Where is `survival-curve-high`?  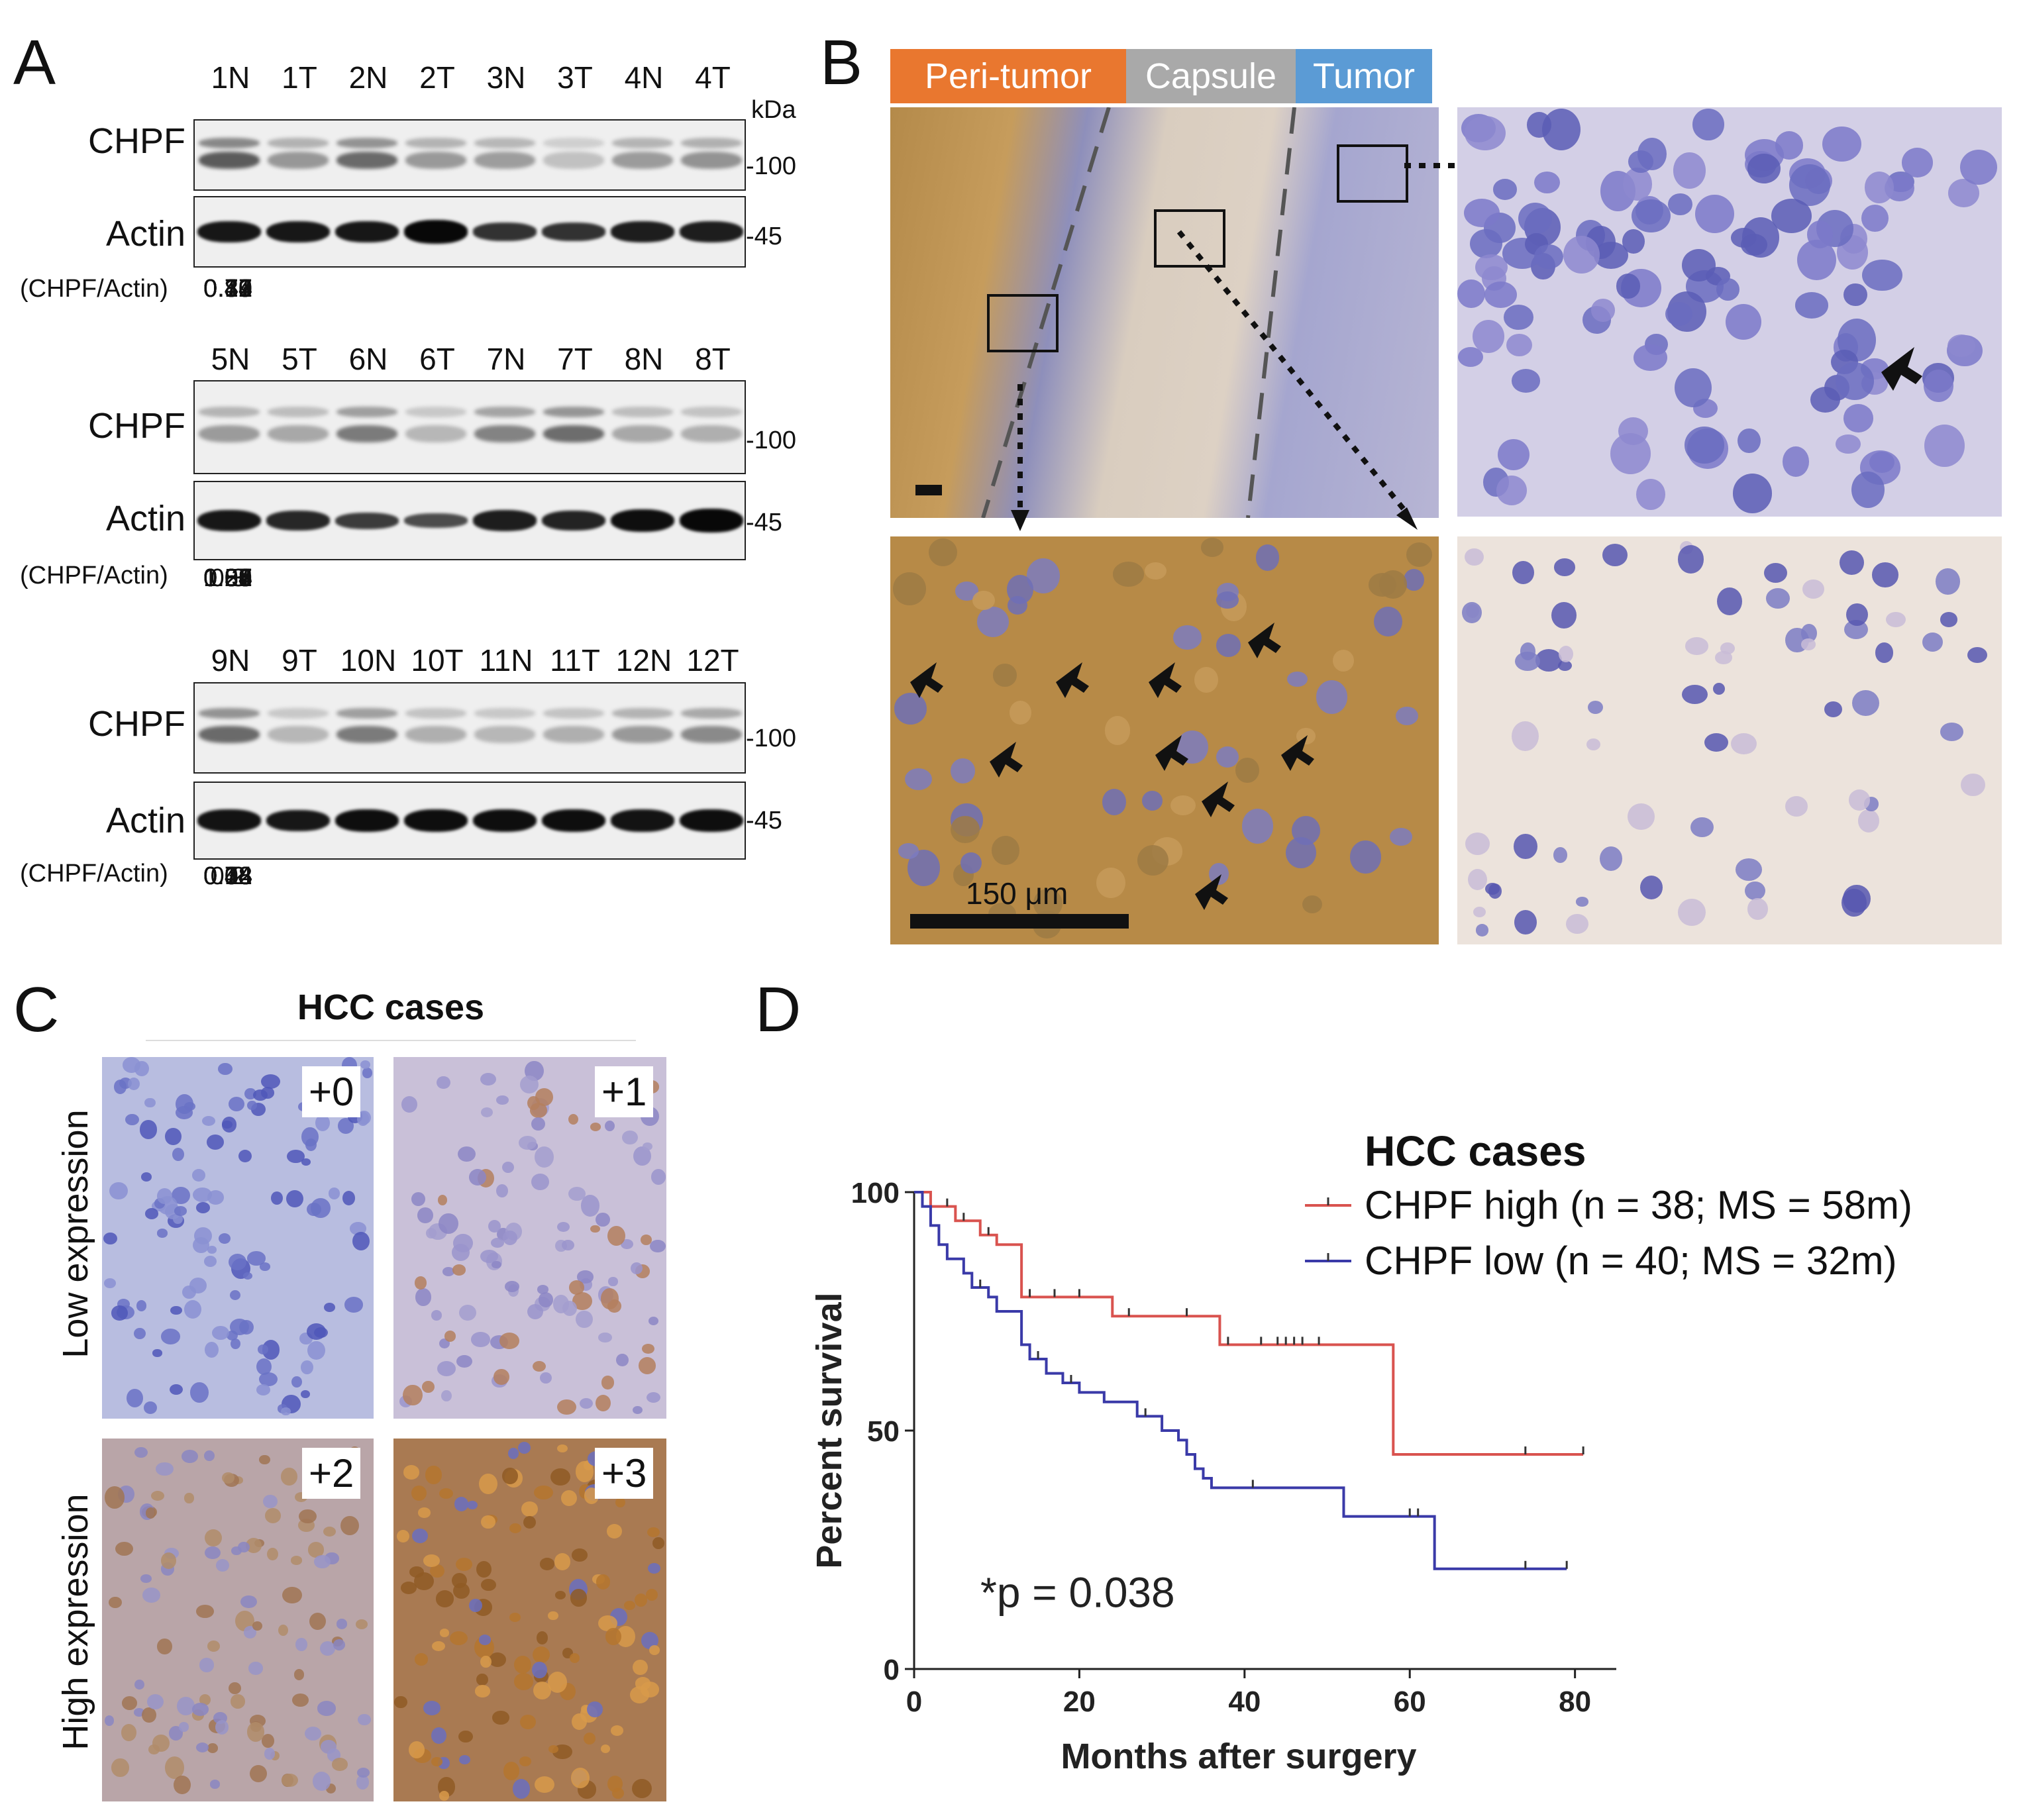
survival-curve-high is located at coordinates (1249, 1323).